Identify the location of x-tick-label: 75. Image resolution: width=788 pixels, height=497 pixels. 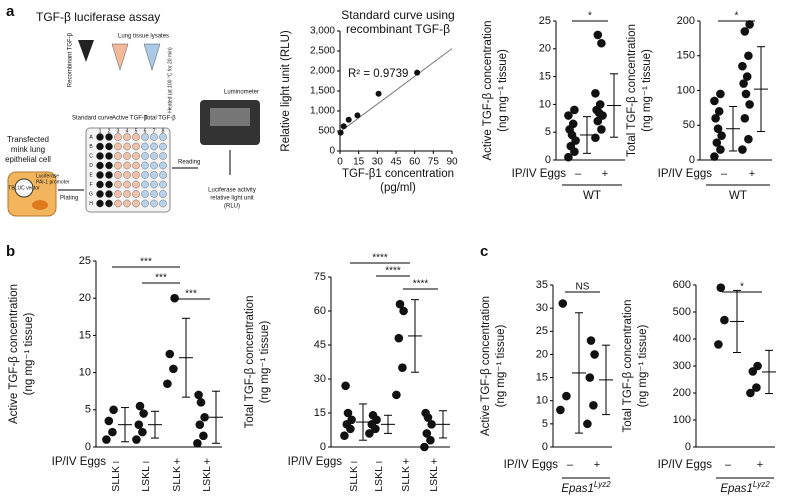
(434, 162).